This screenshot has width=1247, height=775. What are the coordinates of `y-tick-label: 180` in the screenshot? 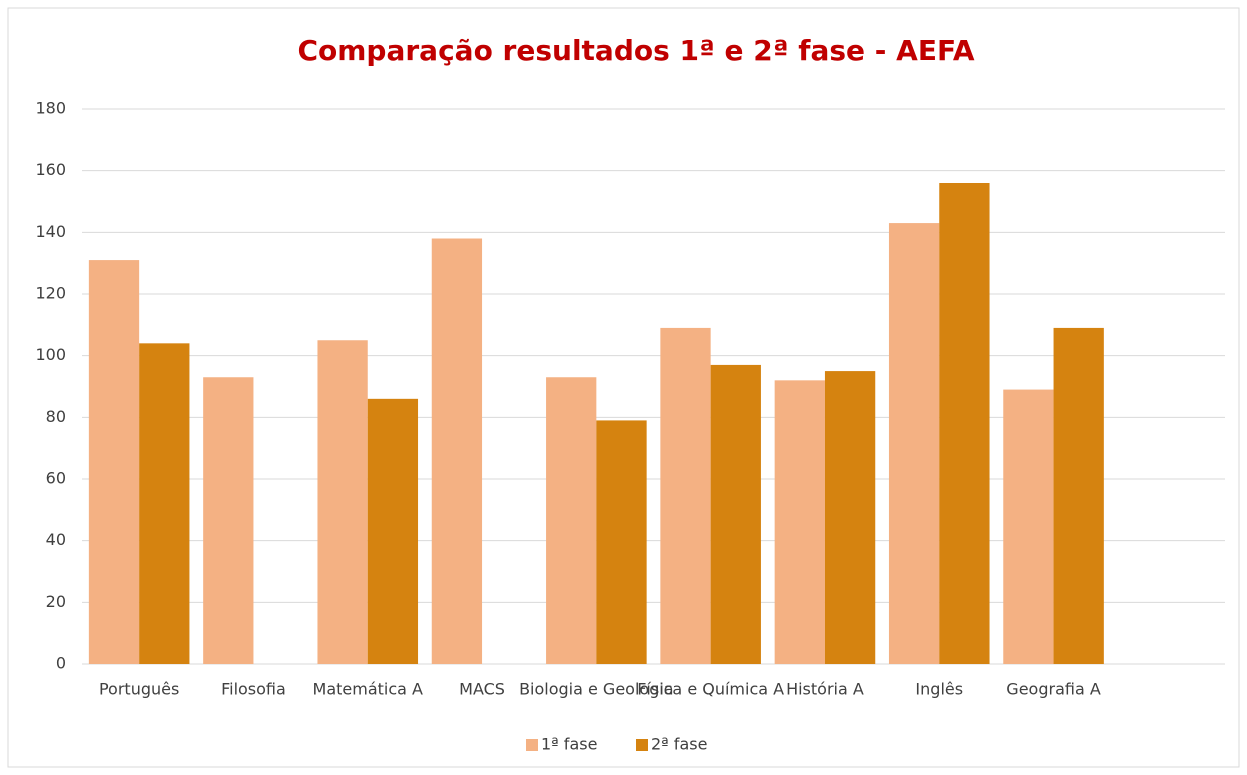 It's located at (50, 108).